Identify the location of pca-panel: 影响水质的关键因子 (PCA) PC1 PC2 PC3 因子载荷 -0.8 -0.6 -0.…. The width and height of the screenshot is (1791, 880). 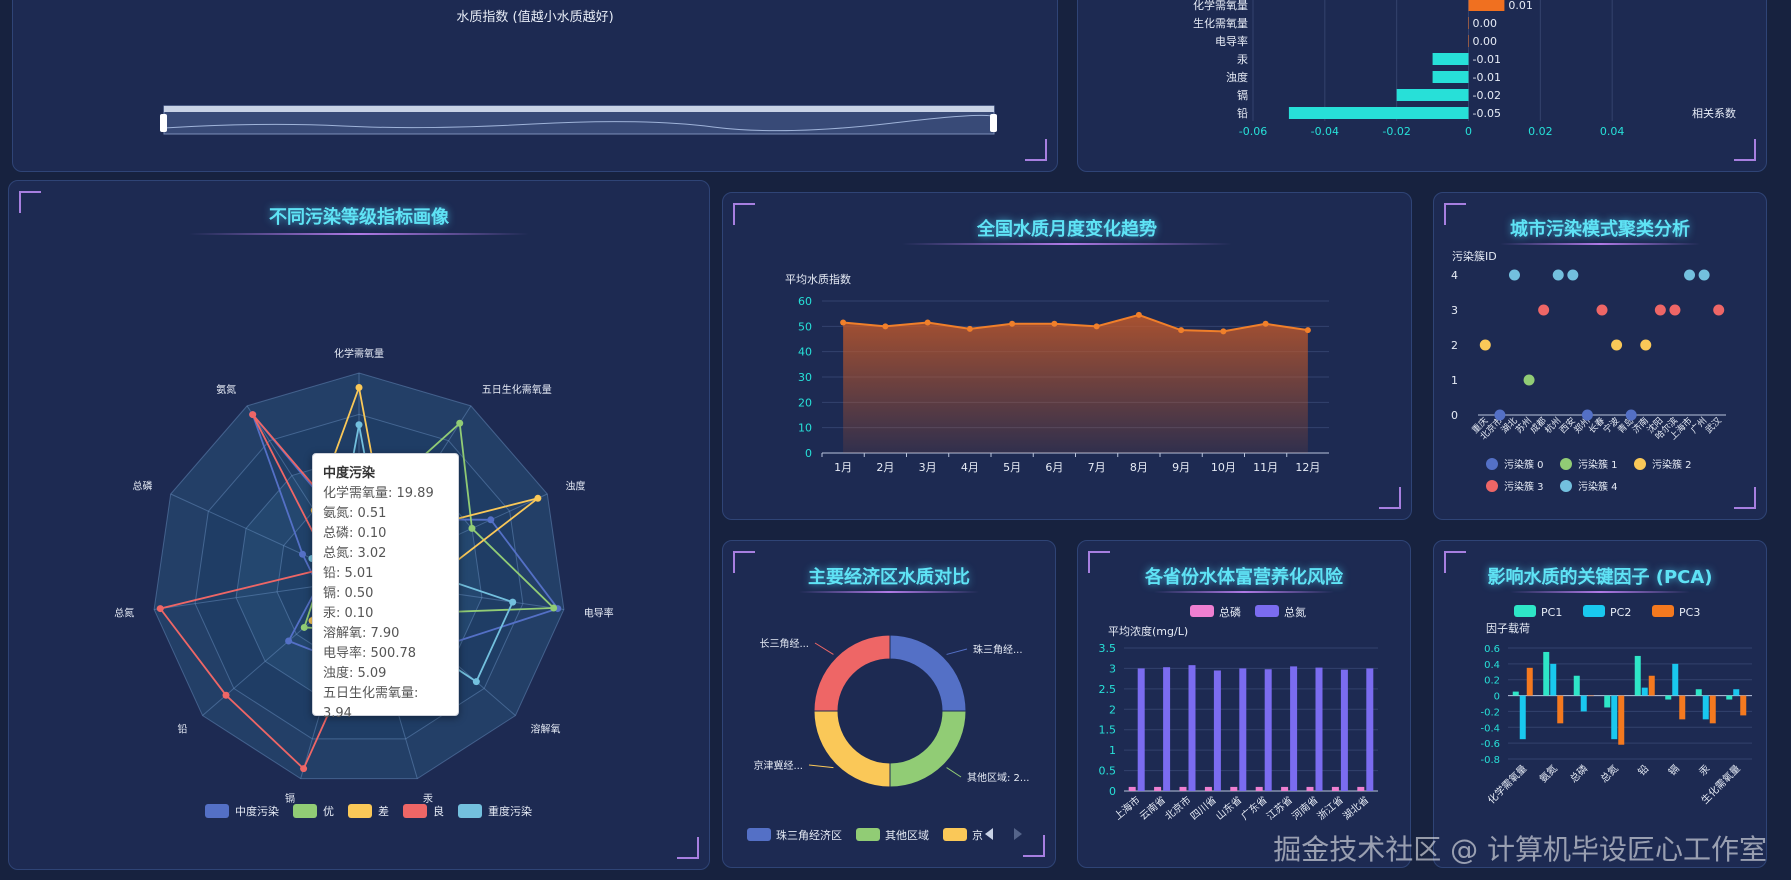
(1600, 704).